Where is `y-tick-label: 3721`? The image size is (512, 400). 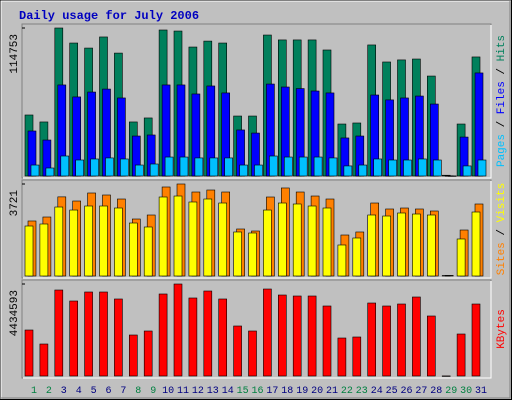
y-tick-label: 3721 is located at coordinates (15, 203).